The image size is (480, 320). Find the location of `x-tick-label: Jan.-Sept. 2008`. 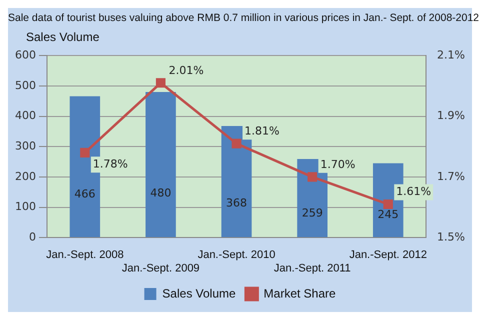

x-tick-label: Jan.-Sept. 2008 is located at coordinates (85, 255).